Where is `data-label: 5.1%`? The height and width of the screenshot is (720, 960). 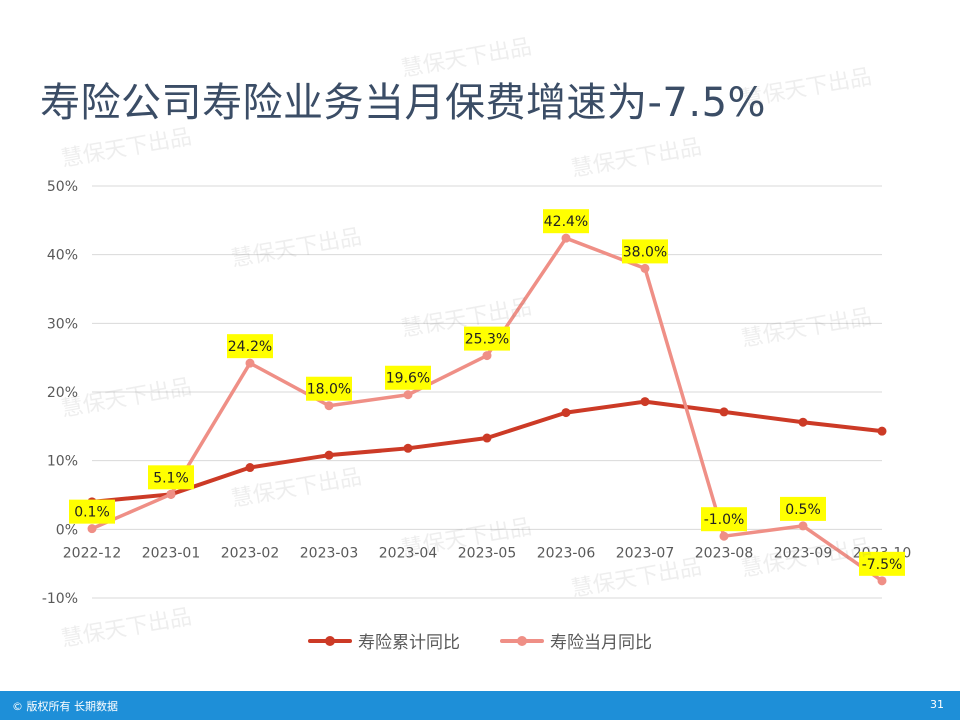
data-label: 5.1% is located at coordinates (171, 478).